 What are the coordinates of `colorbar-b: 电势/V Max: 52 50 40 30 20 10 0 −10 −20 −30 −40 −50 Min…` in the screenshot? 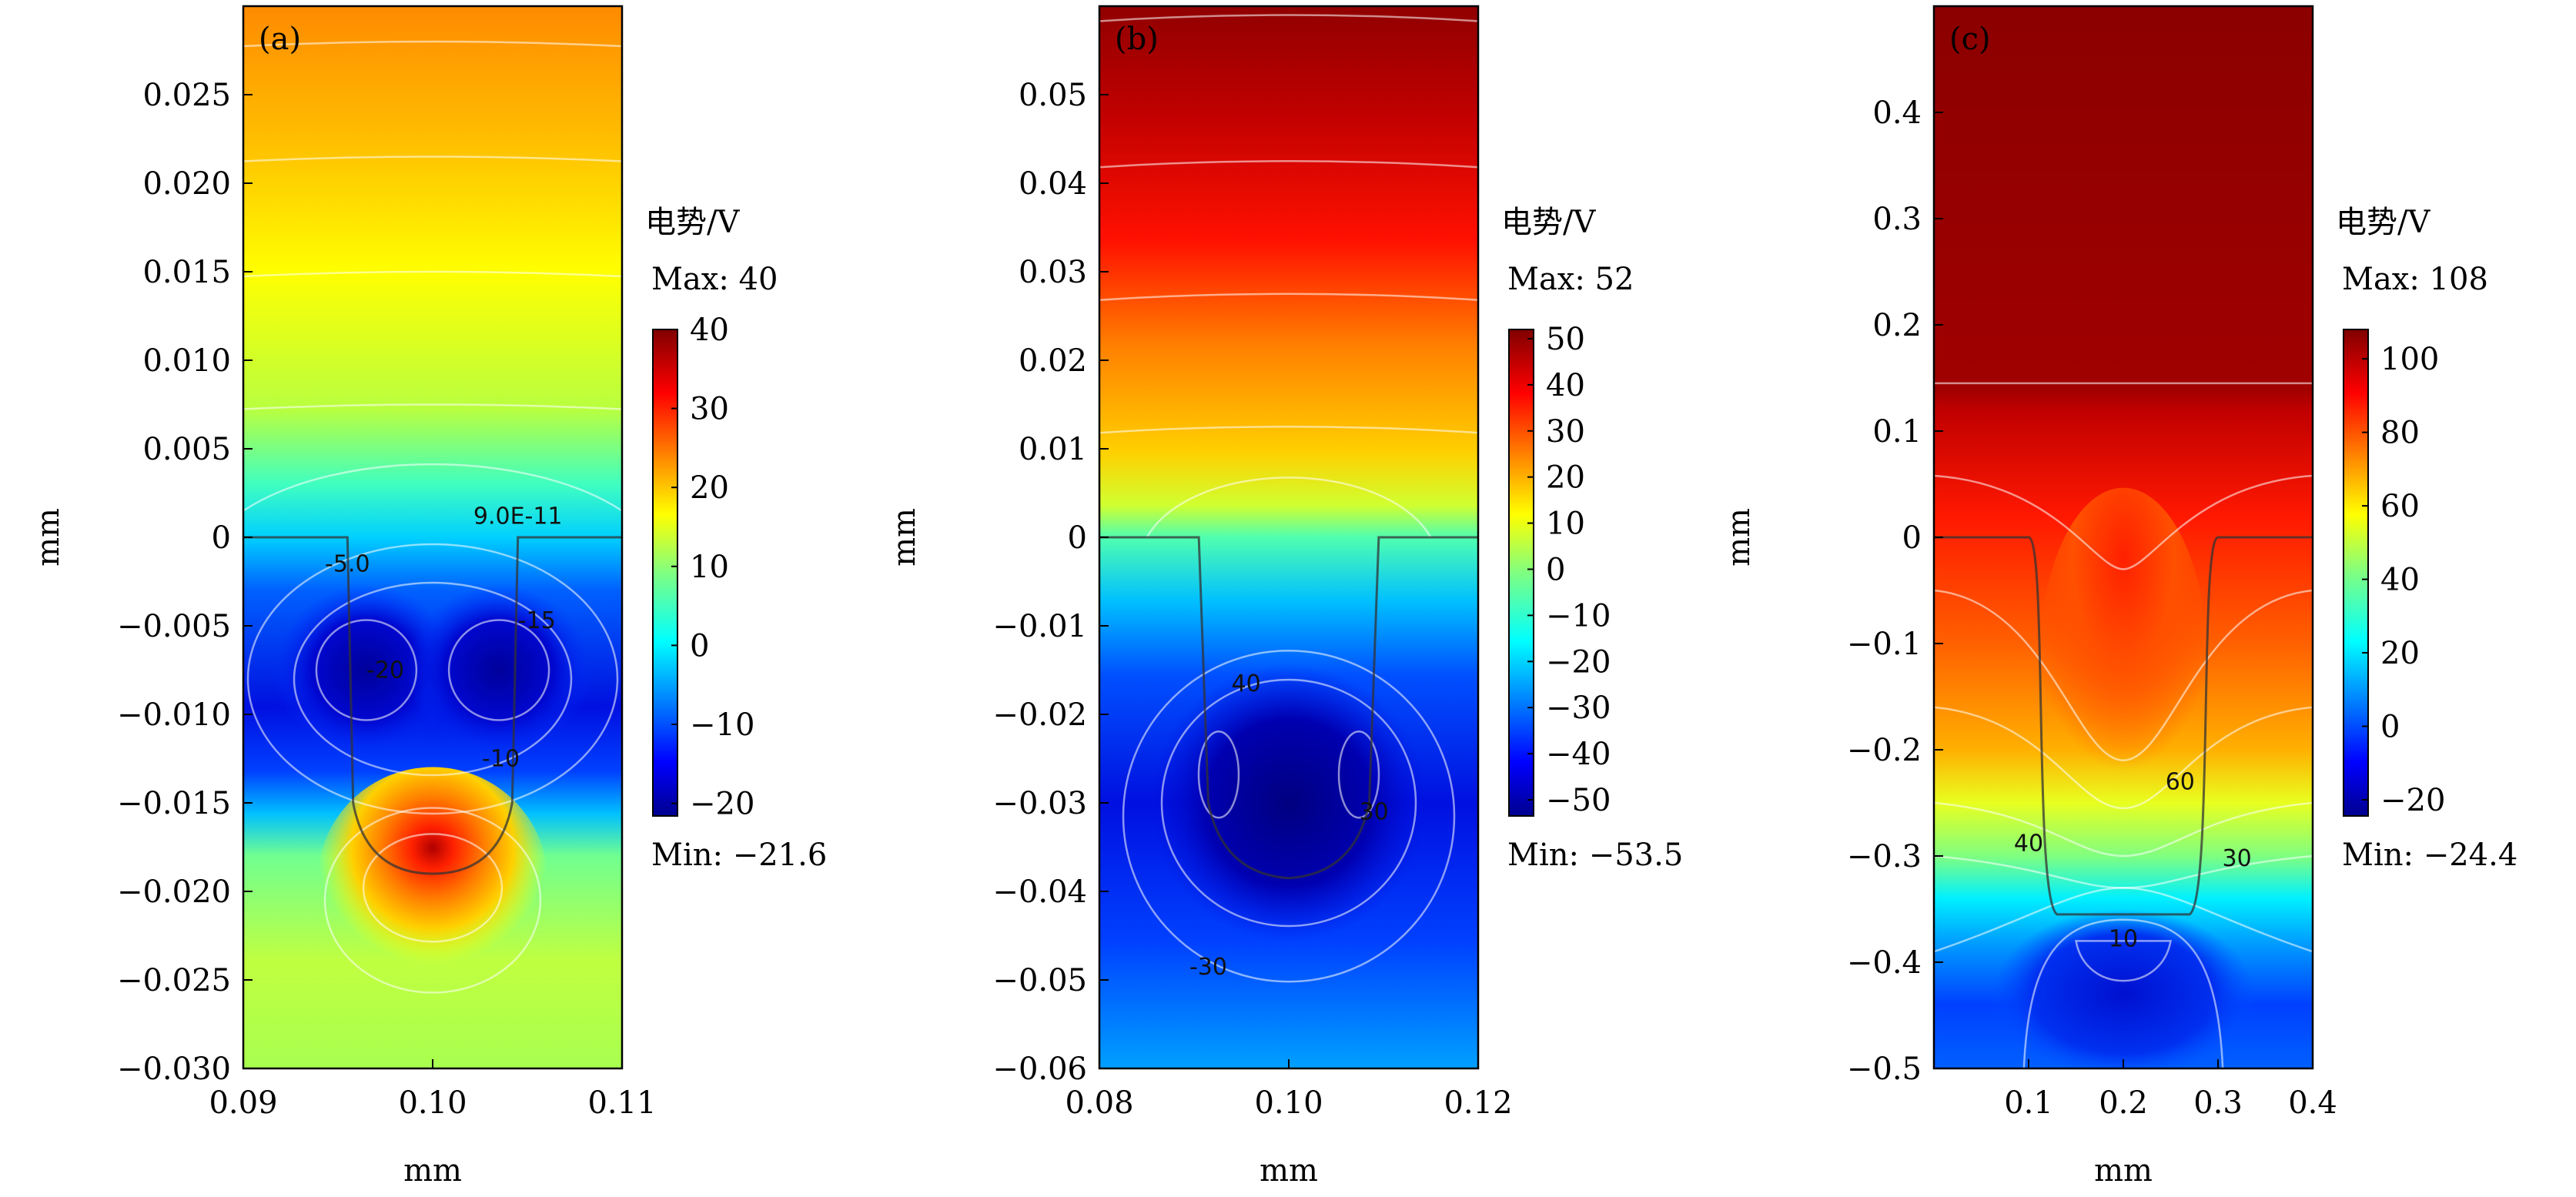 It's located at (1592, 539).